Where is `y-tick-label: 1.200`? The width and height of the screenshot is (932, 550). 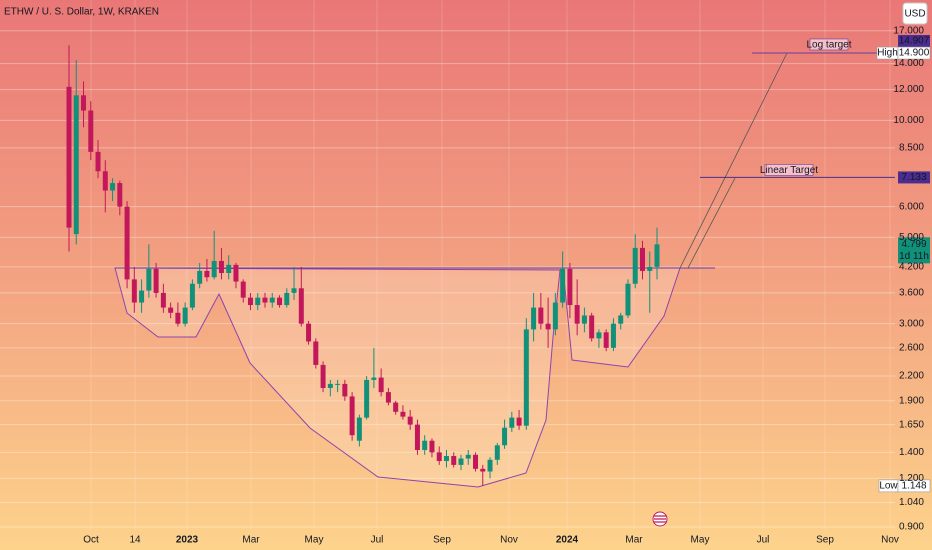 y-tick-label: 1.200 is located at coordinates (911, 478).